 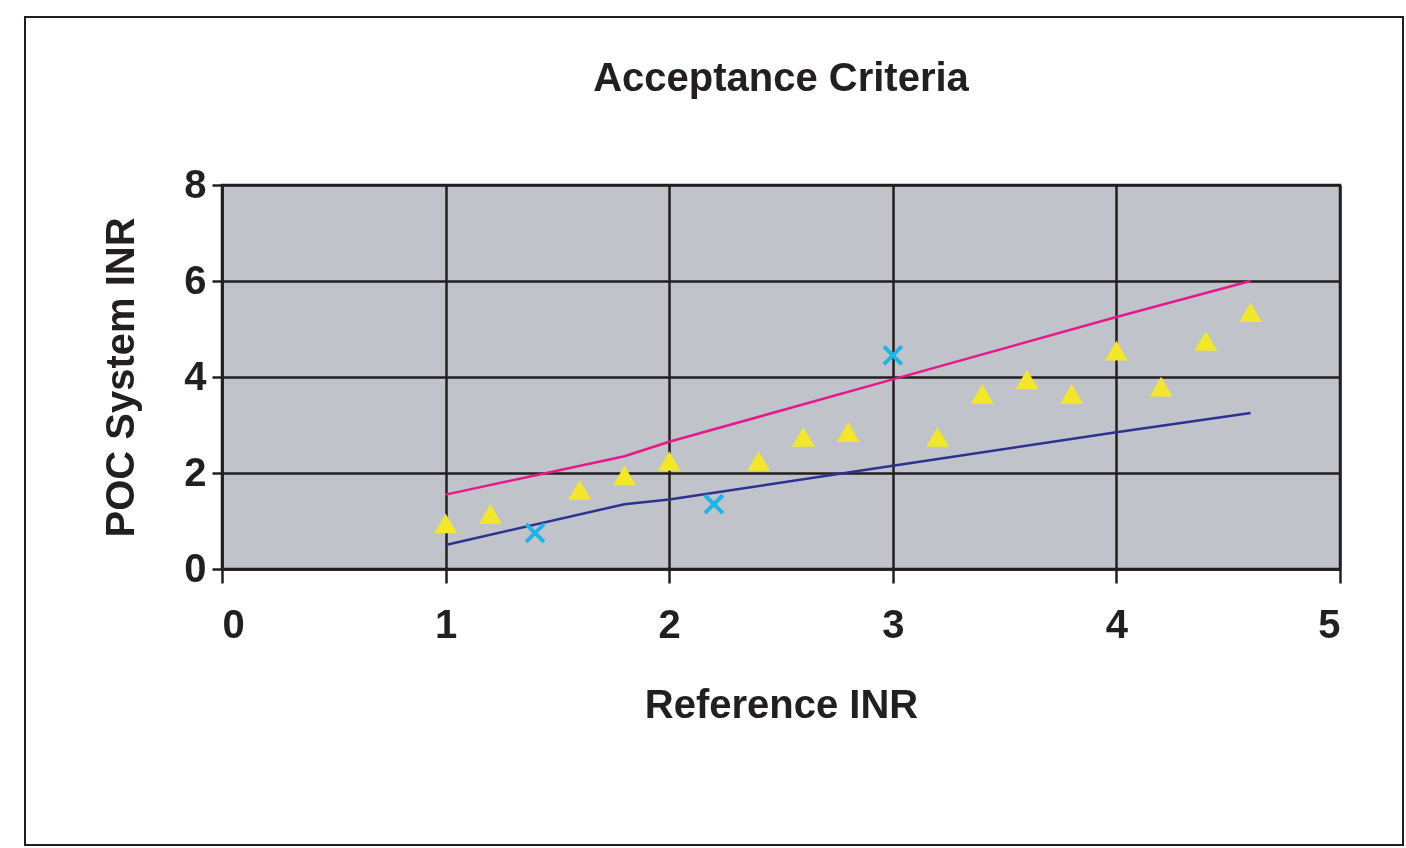 What do you see at coordinates (195, 279) in the screenshot?
I see `y-tick-label: 6` at bounding box center [195, 279].